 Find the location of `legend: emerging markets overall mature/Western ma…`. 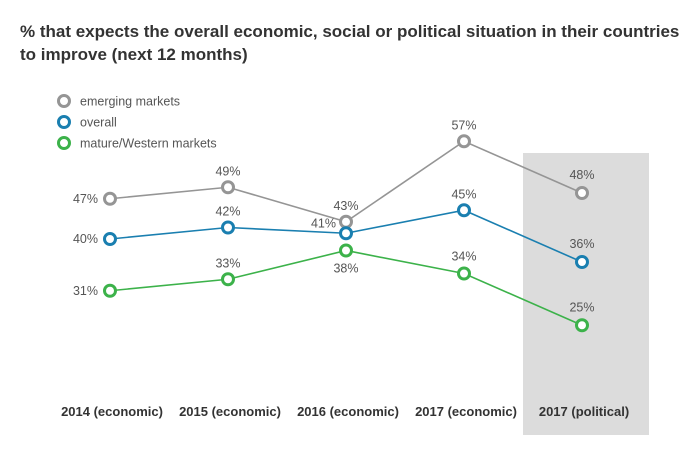

legend: emerging markets overall mature/Western ma… is located at coordinates (137, 122).